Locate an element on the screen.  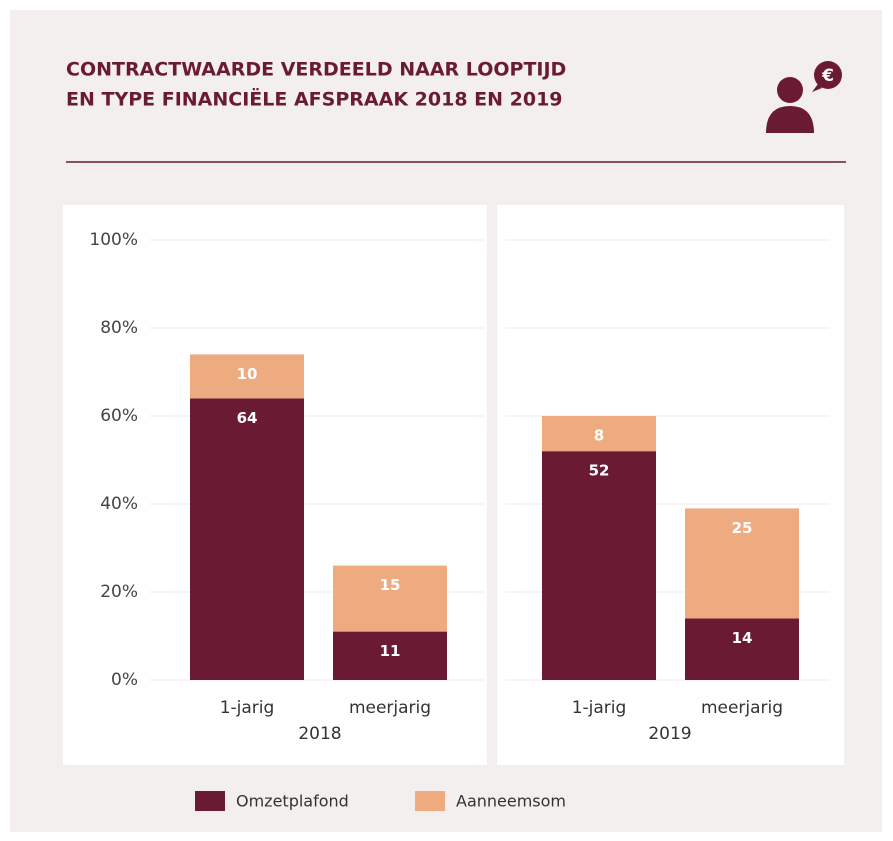
y-tick-label: 0% is located at coordinates (124, 680).